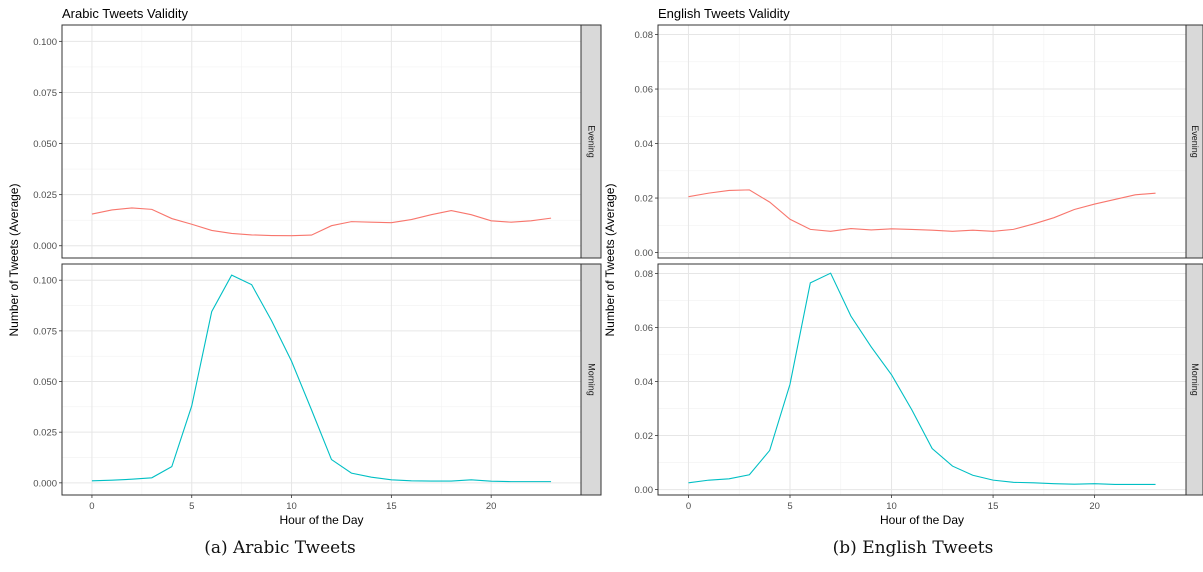 The height and width of the screenshot is (572, 1203). I want to click on series-line-evening, so click(922, 210).